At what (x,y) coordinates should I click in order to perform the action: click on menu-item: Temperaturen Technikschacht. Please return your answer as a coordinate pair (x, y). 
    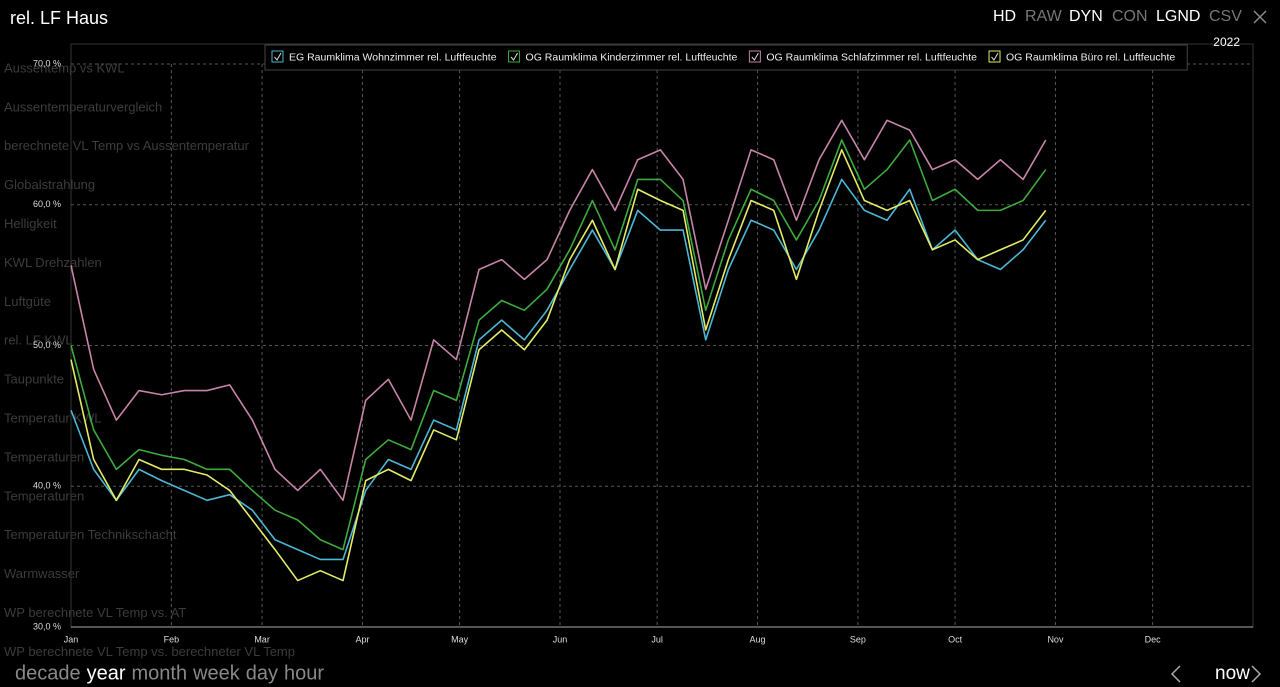
    Looking at the image, I should click on (90, 534).